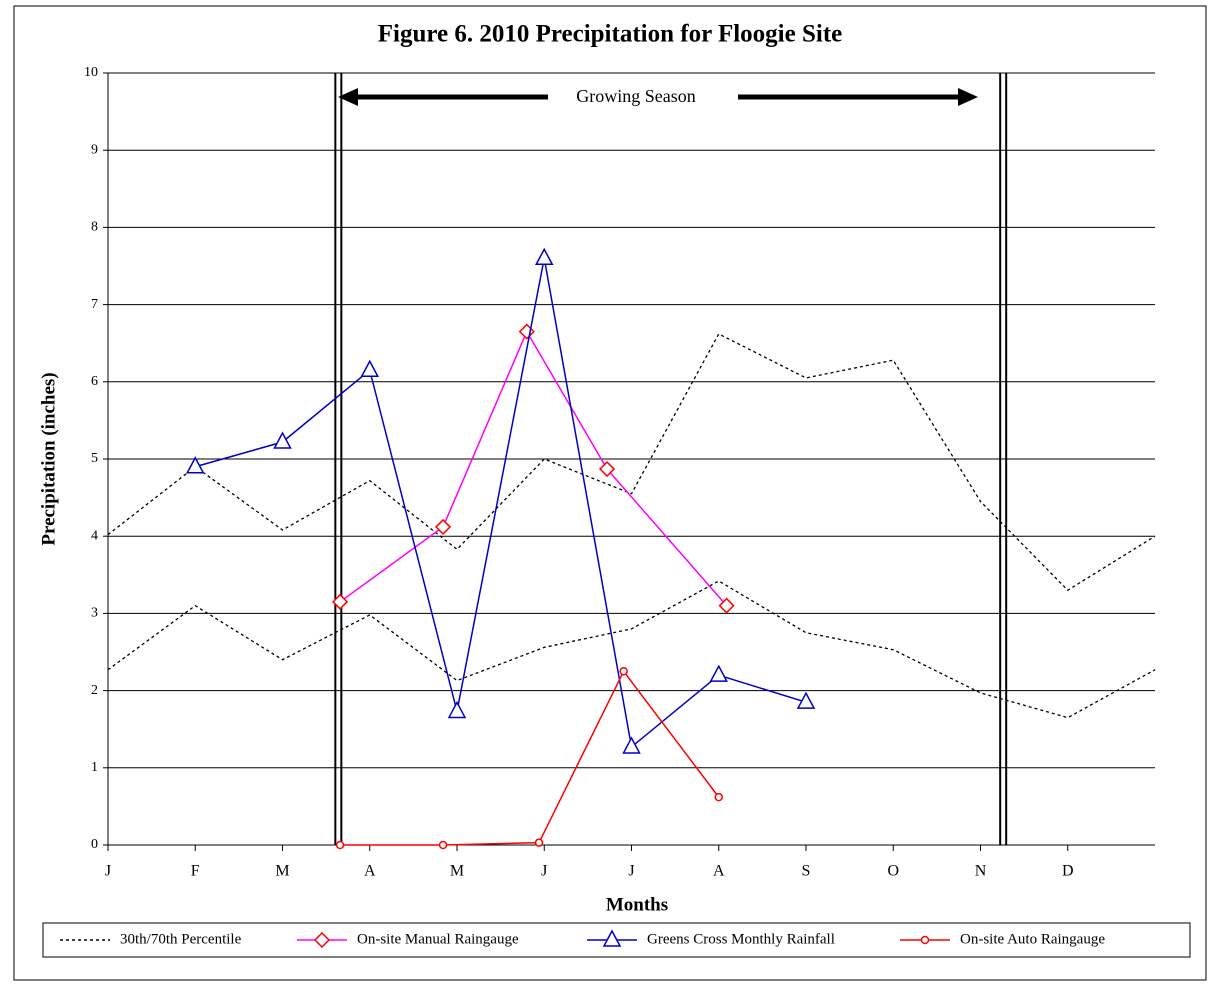 The height and width of the screenshot is (986, 1220). I want to click on y-tick-label: 1, so click(94, 767).